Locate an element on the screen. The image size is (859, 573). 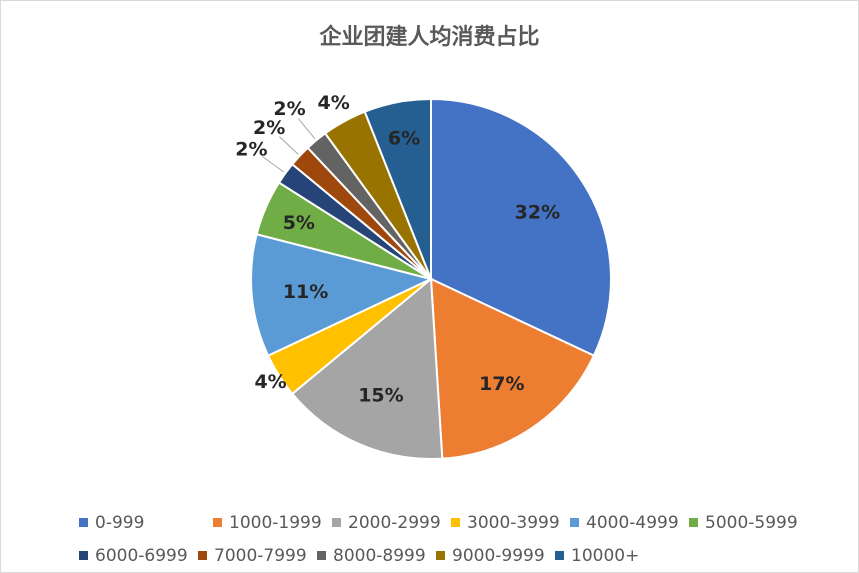
legend-item-6000-6999: 6000-6999 is located at coordinates (138, 556).